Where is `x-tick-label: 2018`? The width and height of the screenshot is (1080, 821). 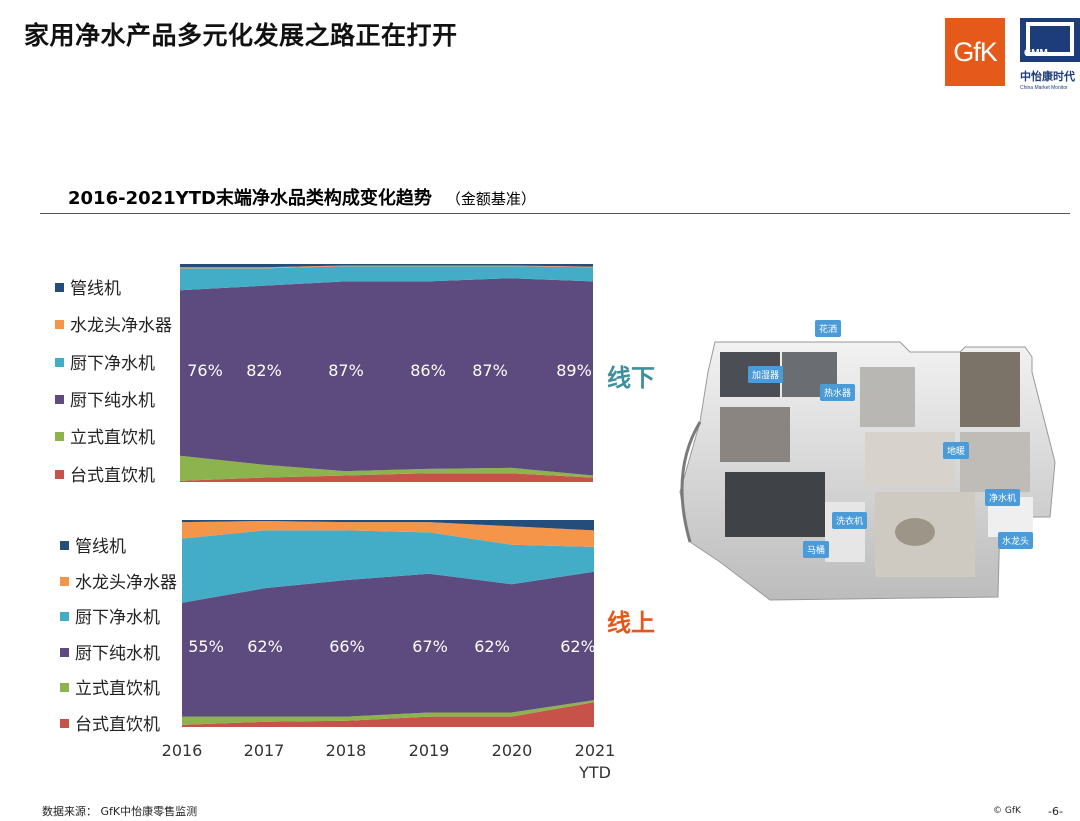
x-tick-label: 2018 is located at coordinates (346, 750).